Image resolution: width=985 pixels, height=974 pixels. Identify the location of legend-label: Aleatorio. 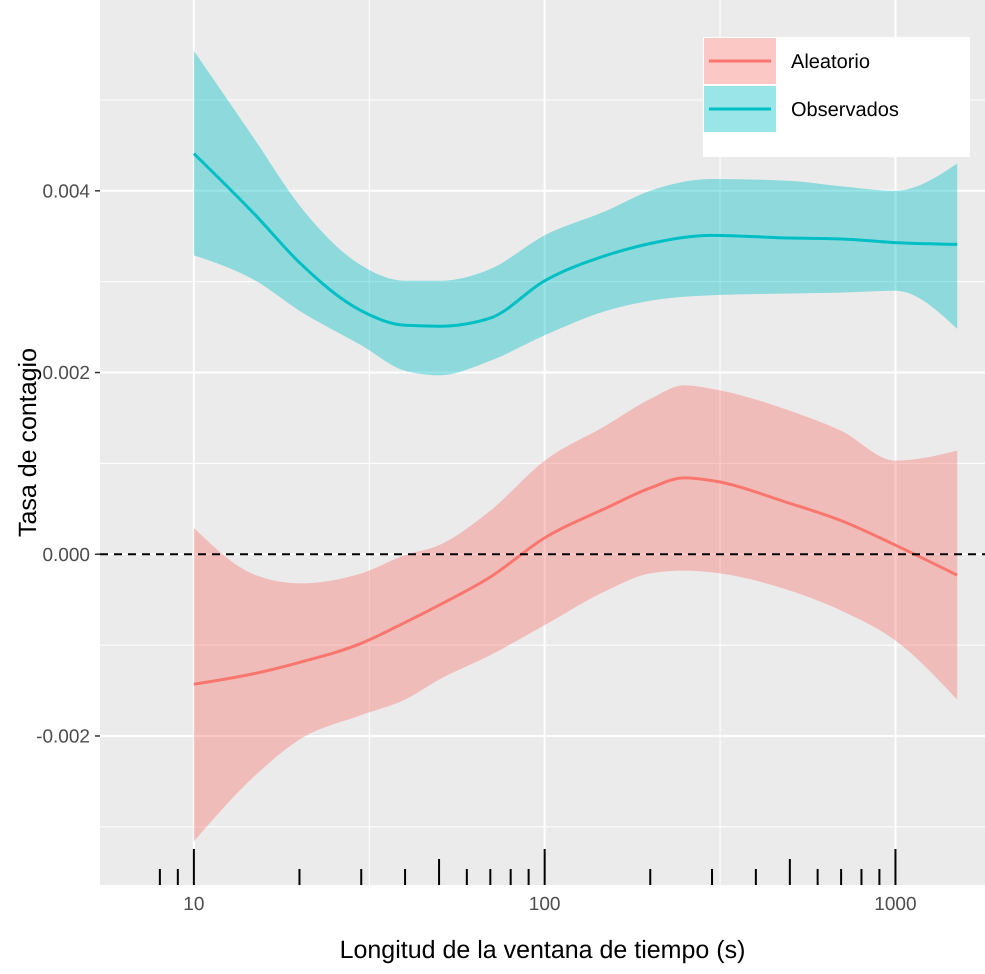
(830, 62).